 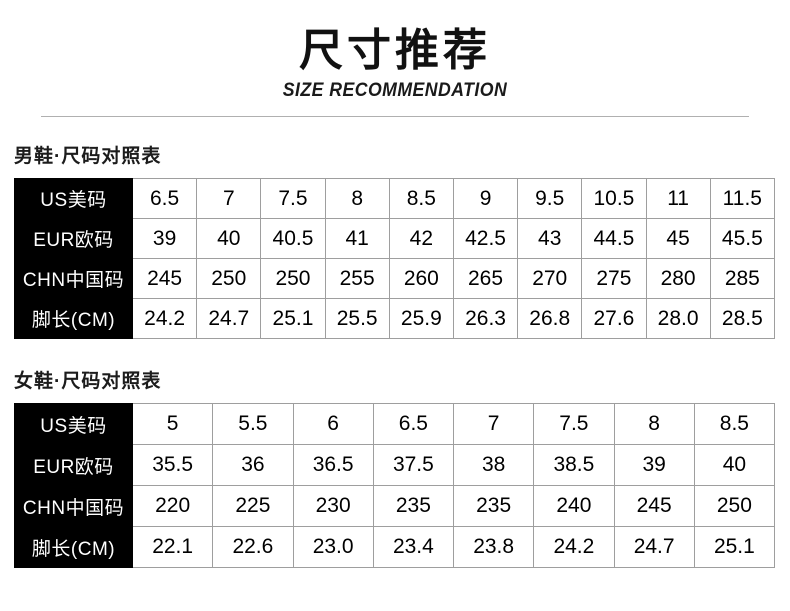 I want to click on header-divider, so click(x=395, y=117).